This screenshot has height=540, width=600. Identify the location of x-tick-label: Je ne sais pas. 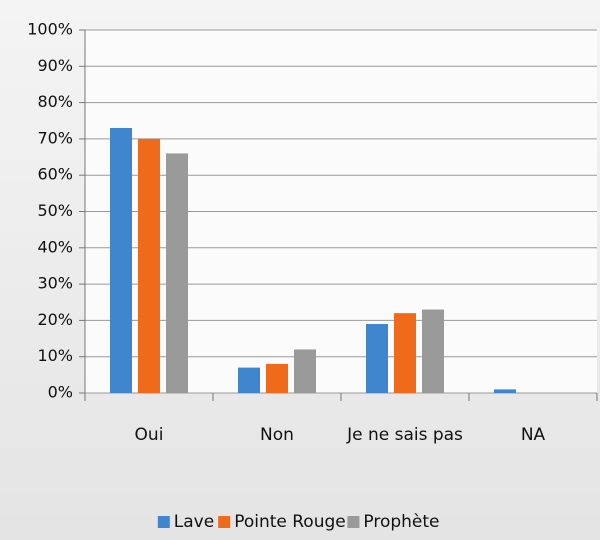
(404, 435).